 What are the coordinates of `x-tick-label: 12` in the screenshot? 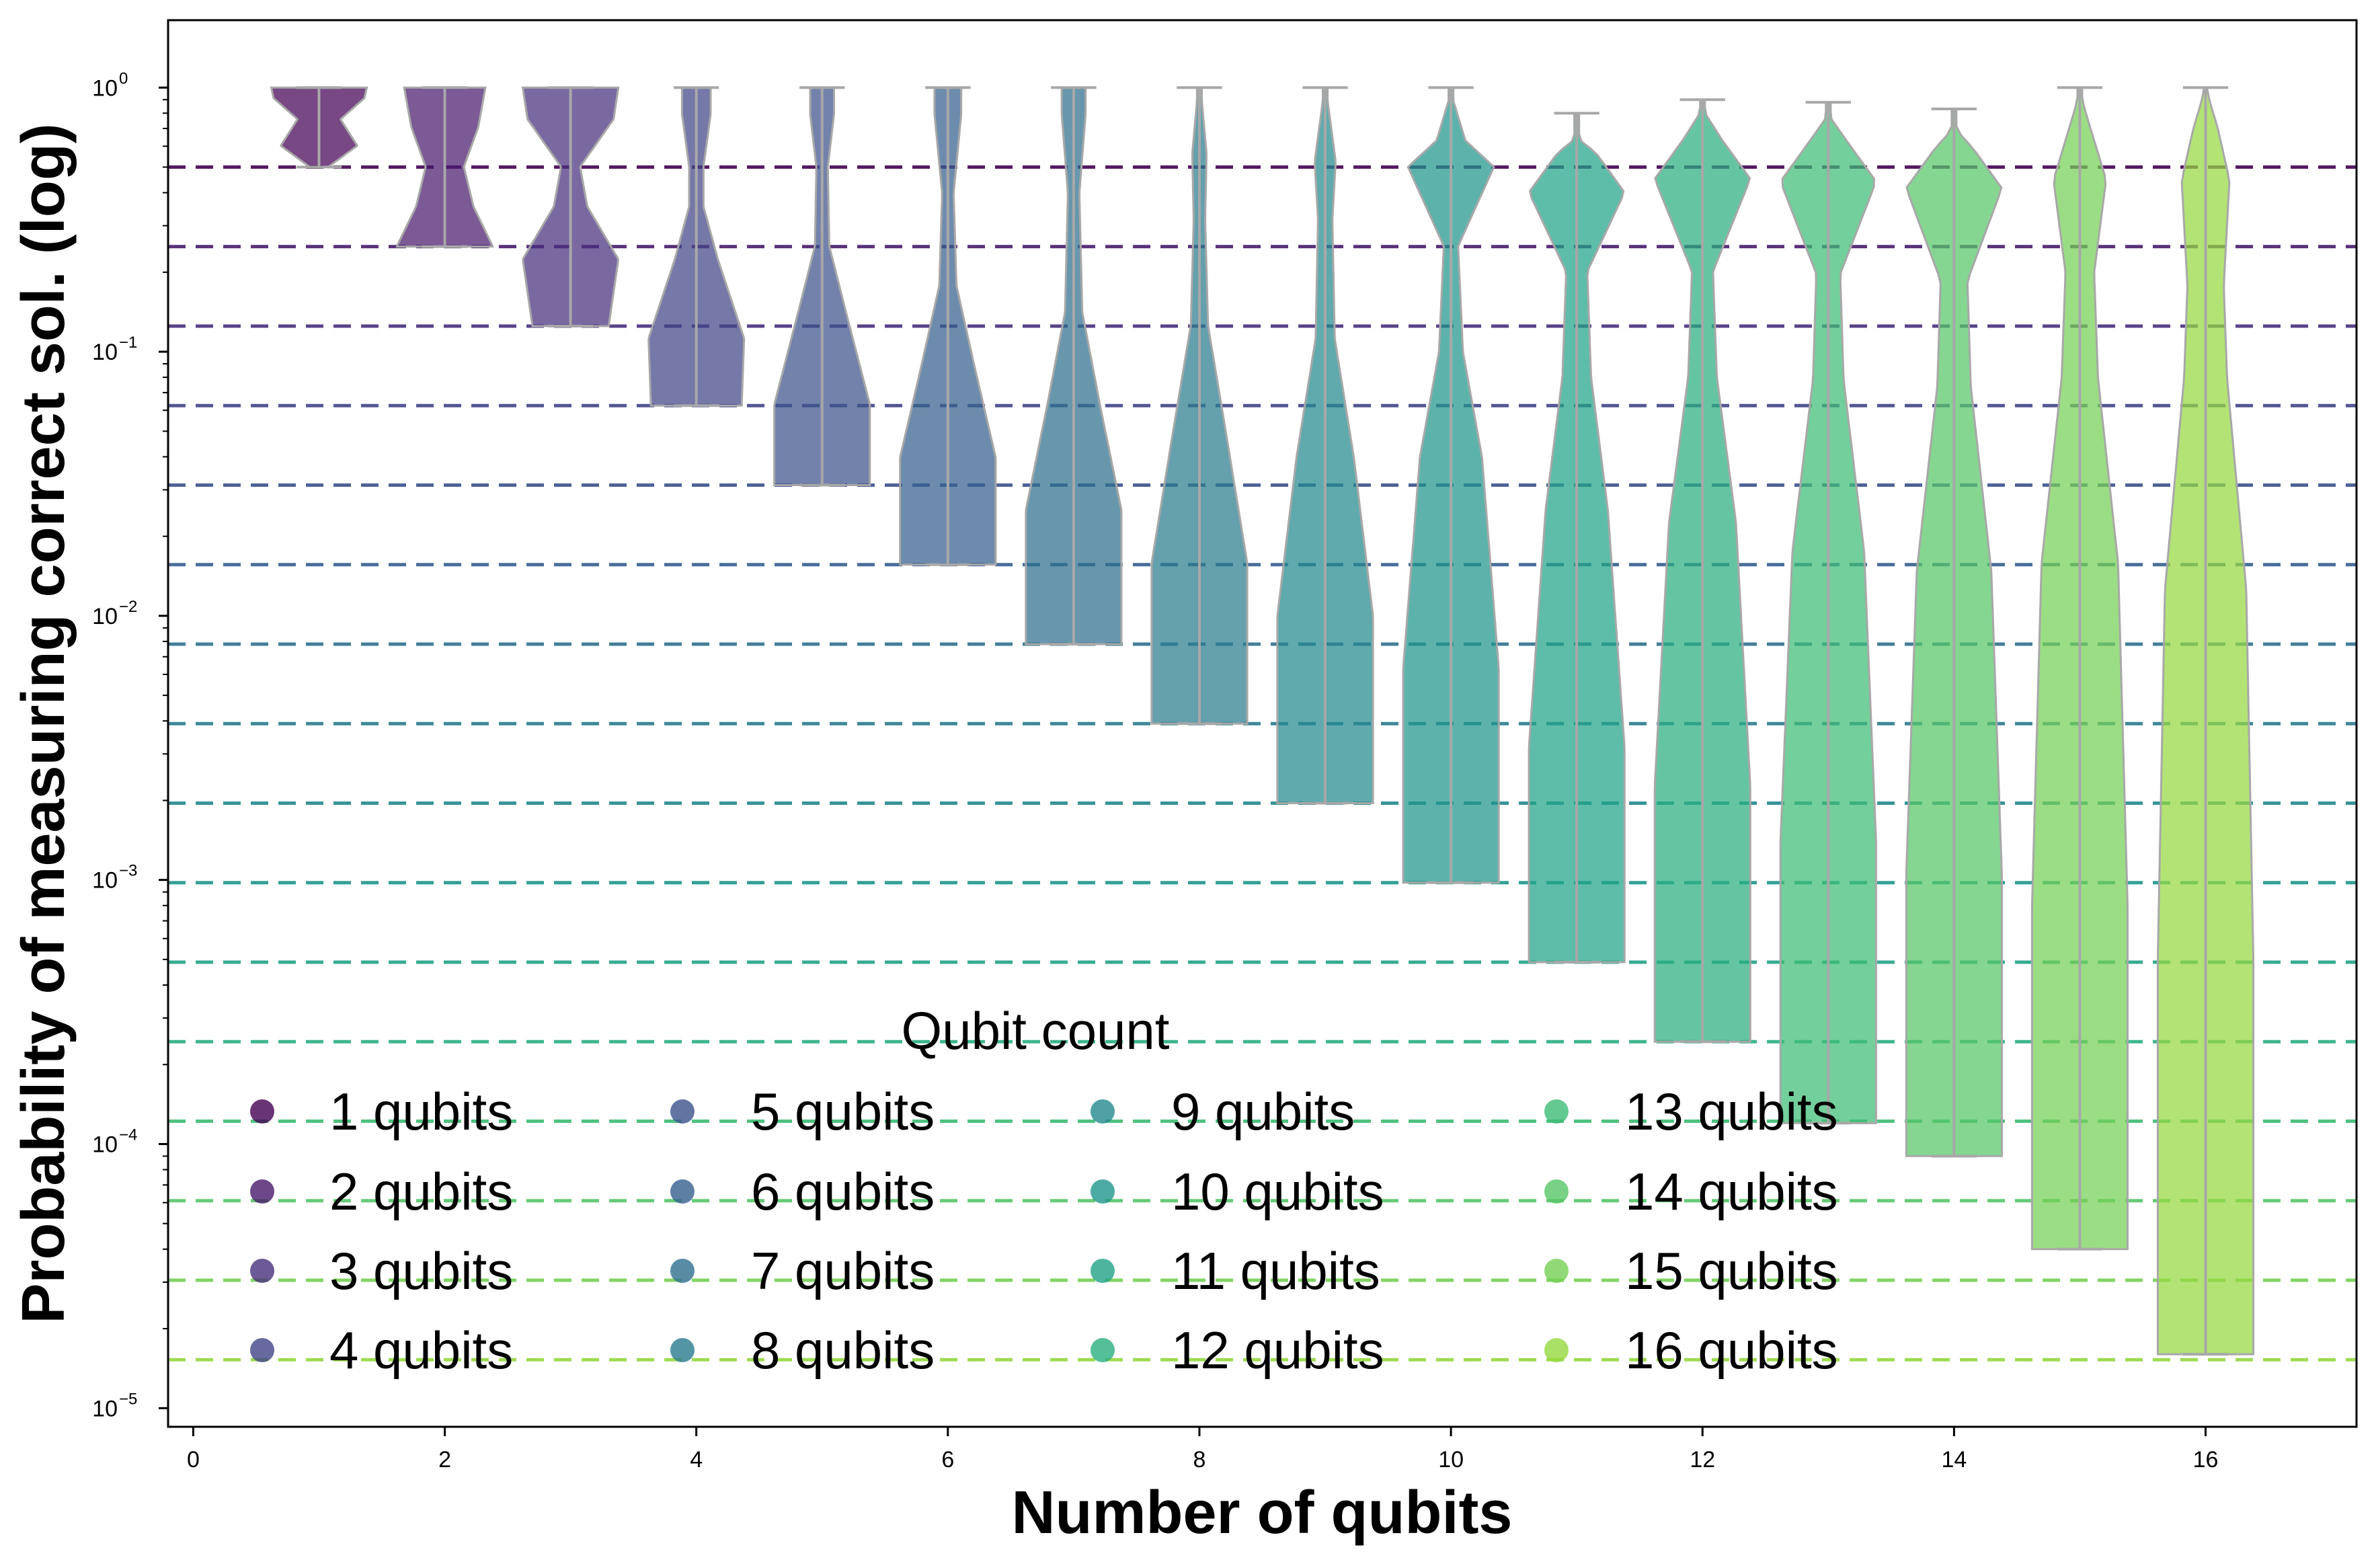 It's located at (1703, 1460).